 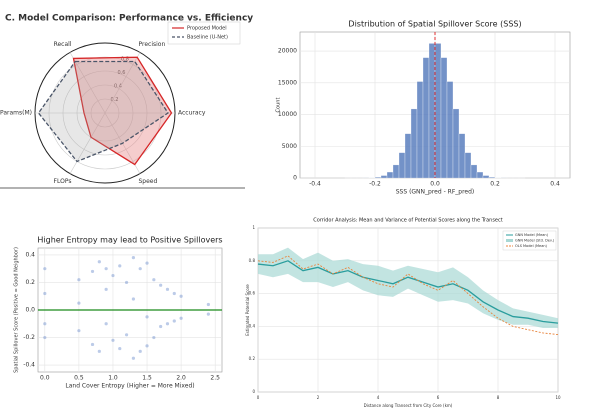 I want to click on axis-label: Accuracy, so click(x=192, y=113).